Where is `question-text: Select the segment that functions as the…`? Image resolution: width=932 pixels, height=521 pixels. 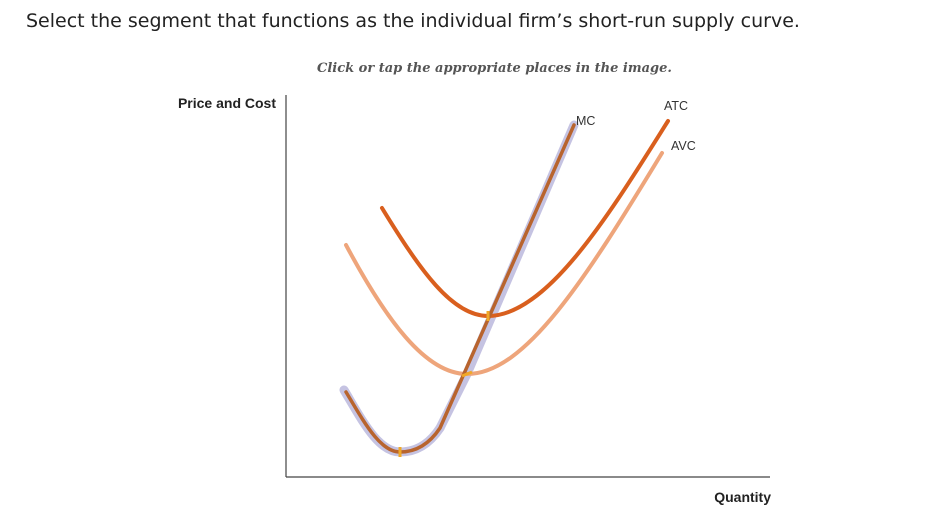
question-text: Select the segment that functions as the… is located at coordinates (413, 21).